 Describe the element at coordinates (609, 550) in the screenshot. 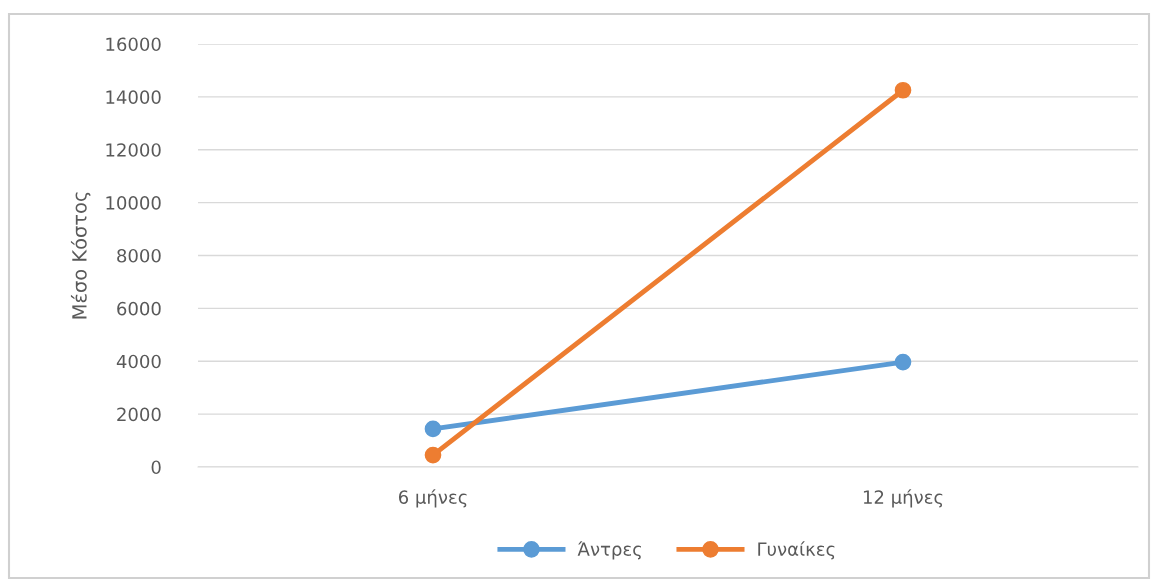

I see `legend-label: Άντρες` at that location.